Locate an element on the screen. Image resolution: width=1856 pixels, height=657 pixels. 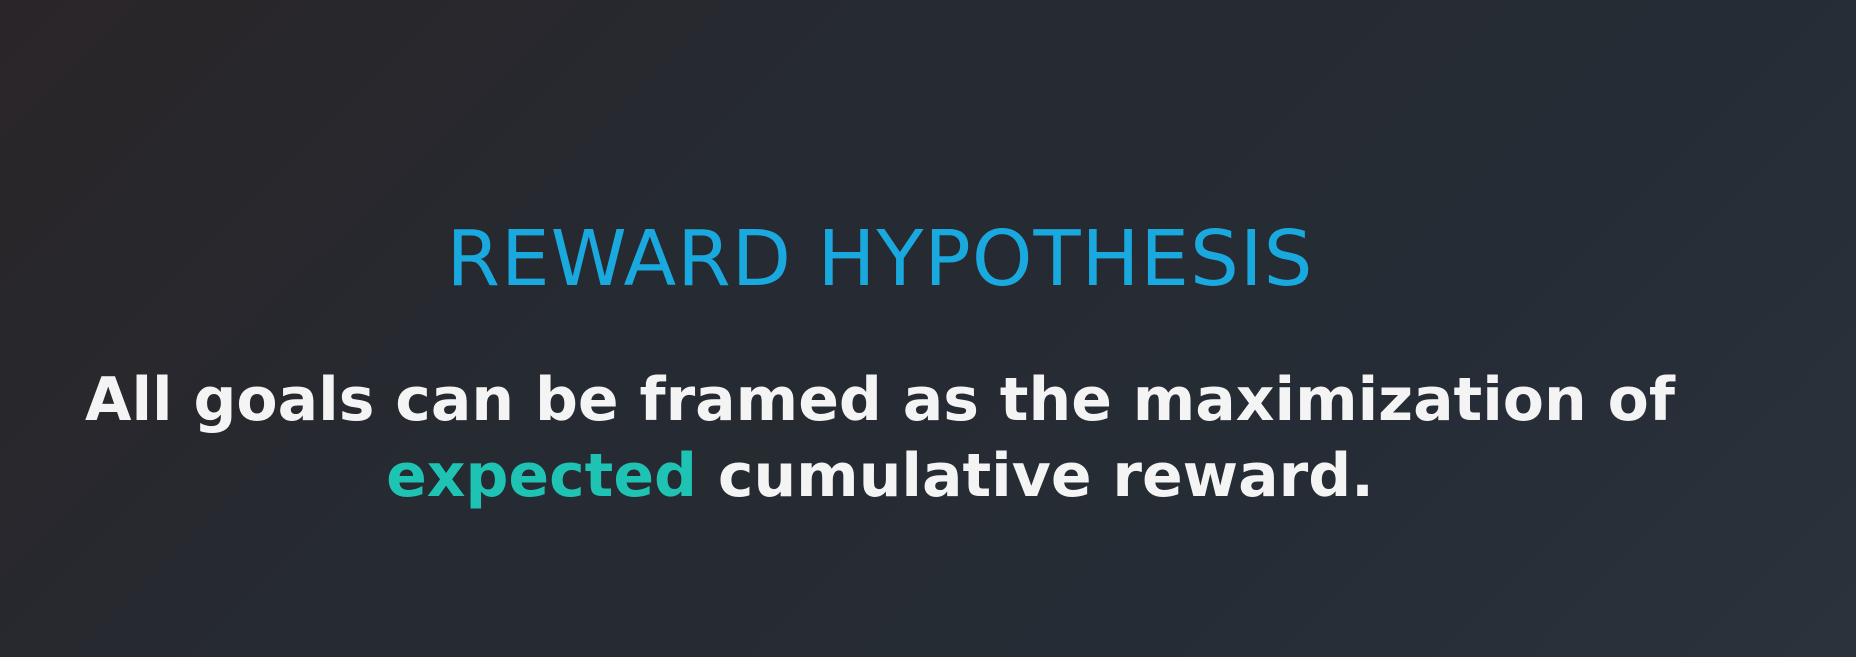
statement-line-2: cumulative reward. is located at coordinates (1035, 476).